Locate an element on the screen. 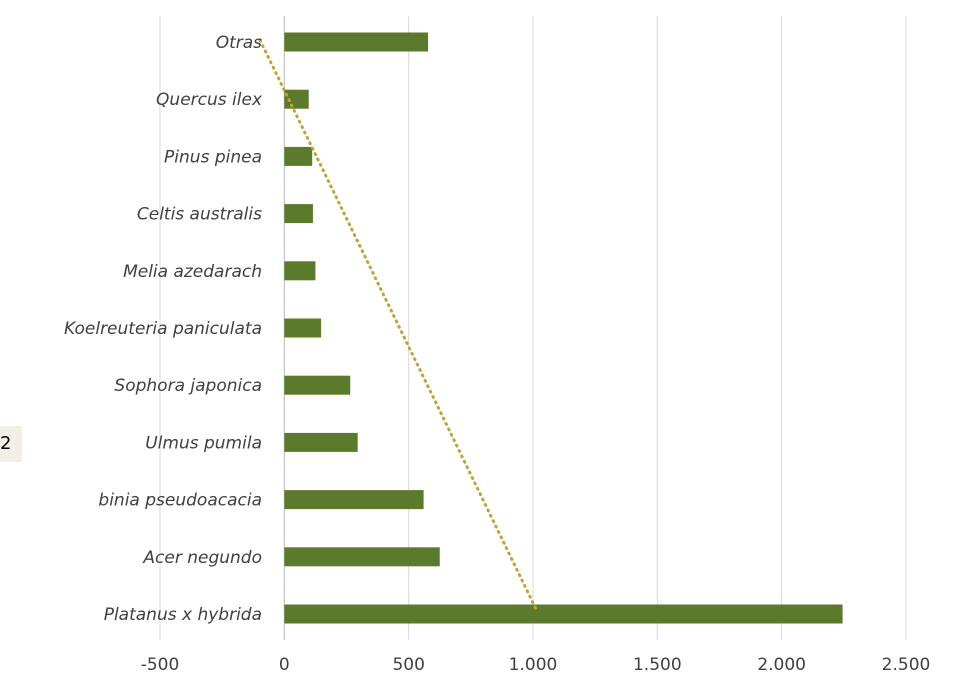  category-label-5: Koelreuteria paniculata is located at coordinates (163, 329).